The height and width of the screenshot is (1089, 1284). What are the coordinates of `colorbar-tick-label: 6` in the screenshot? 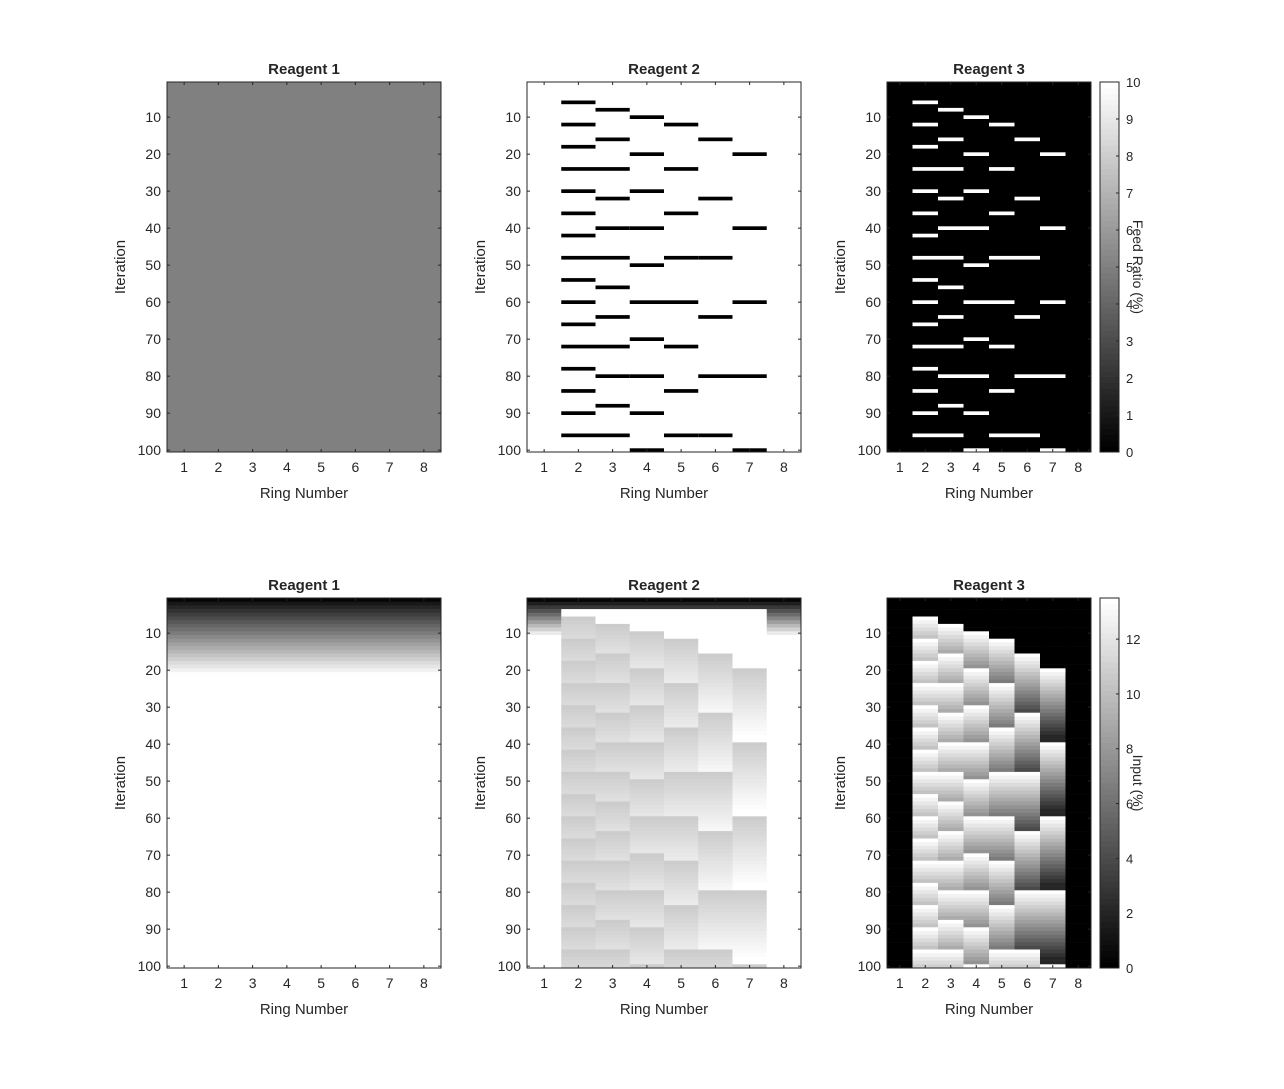 It's located at (1129, 804).